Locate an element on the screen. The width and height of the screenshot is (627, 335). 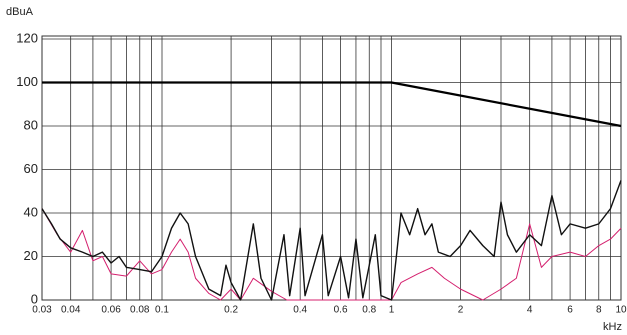
x-tick-label: 0.4 is located at coordinates (300, 310).